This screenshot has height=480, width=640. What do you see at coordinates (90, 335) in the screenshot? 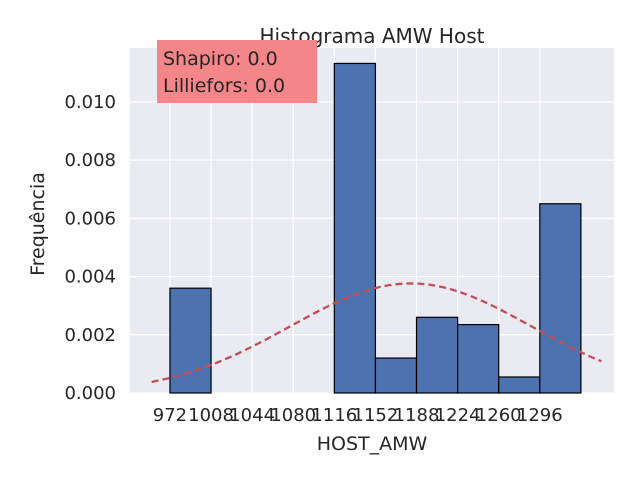
I see `y-tick-label: 0.002` at bounding box center [90, 335].